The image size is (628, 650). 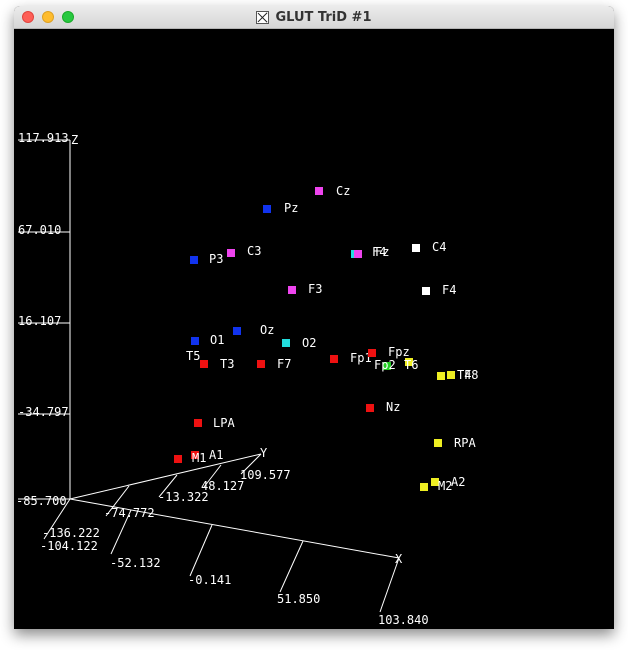 I want to click on electrode-label-m2: M2, so click(x=445, y=486).